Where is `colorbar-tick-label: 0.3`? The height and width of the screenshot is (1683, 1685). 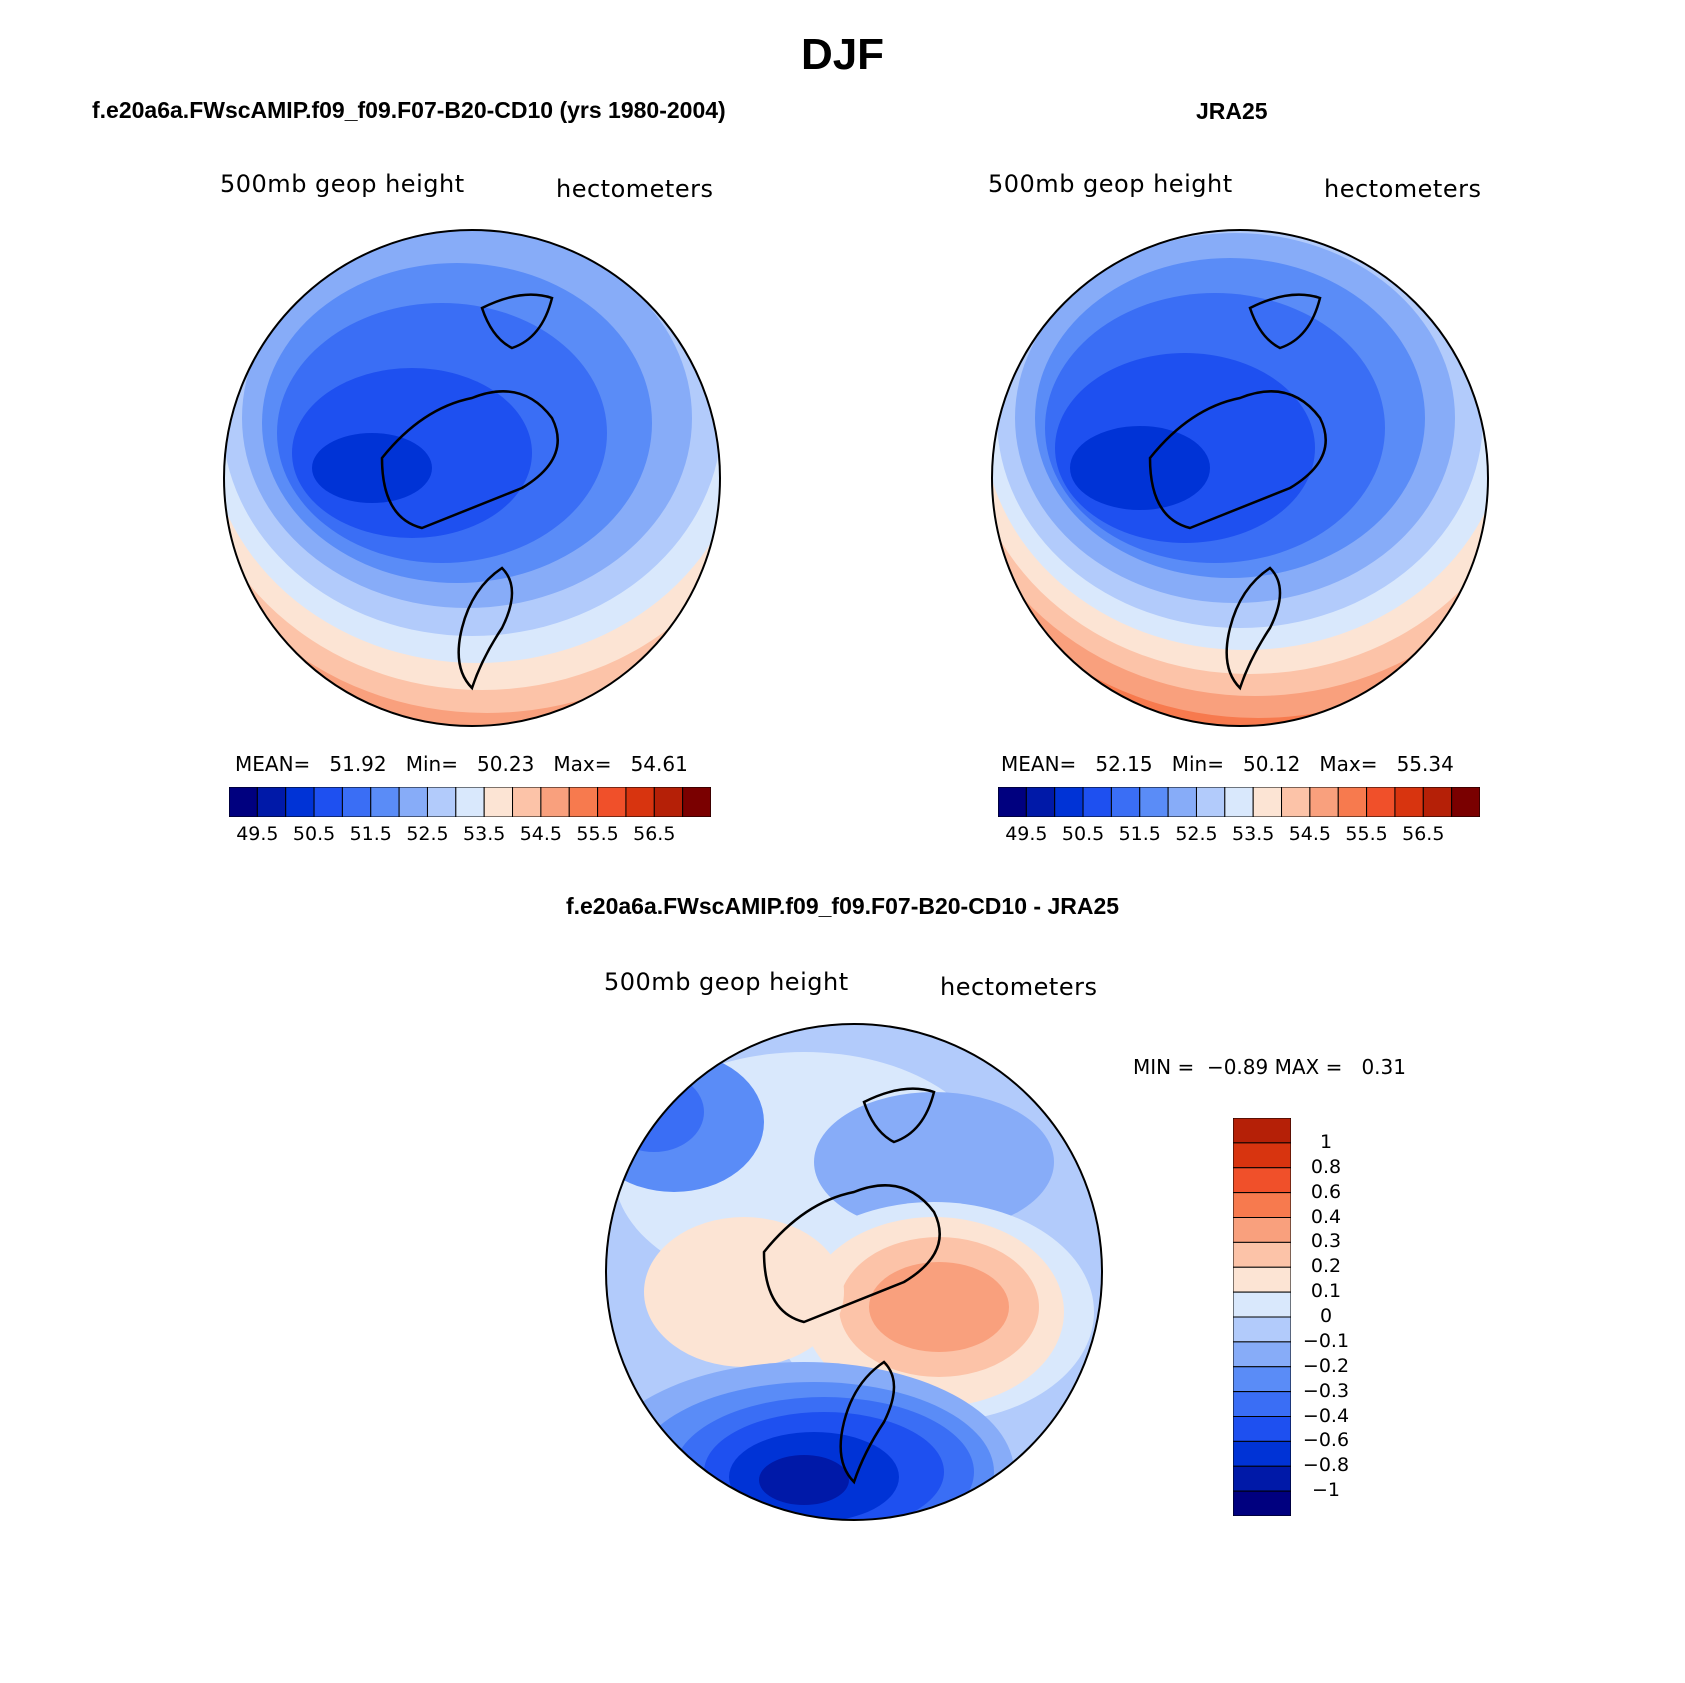 colorbar-tick-label: 0.3 is located at coordinates (1326, 1241).